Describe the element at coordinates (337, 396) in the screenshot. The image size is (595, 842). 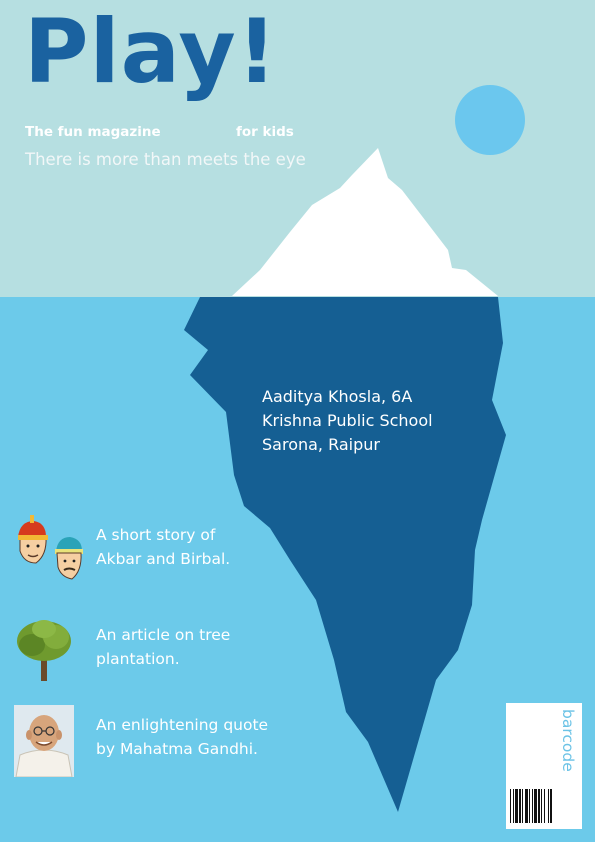
I see `author-name: Aaditya Khosla, 6A` at that location.